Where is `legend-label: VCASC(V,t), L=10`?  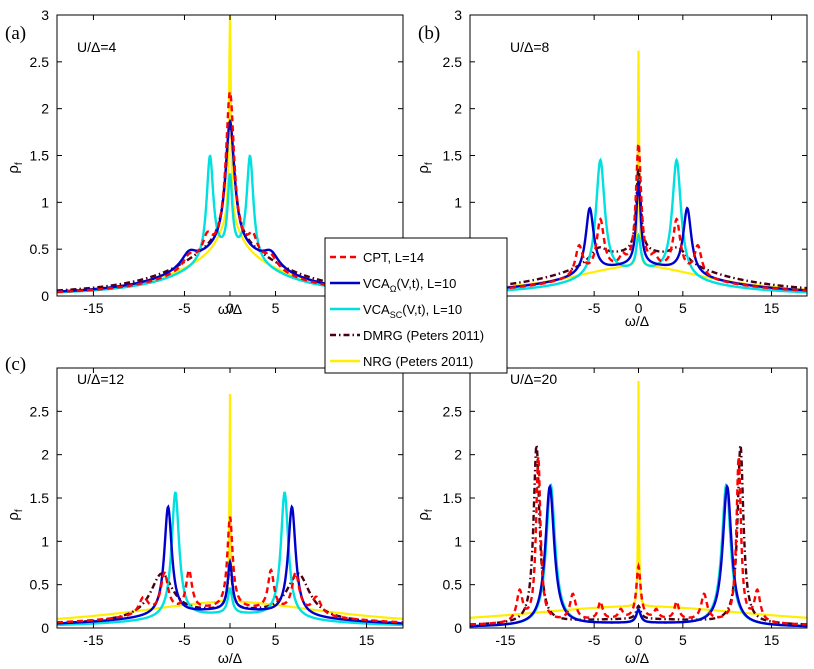
legend-label: VCASC(V,t), L=10 is located at coordinates (412, 311).